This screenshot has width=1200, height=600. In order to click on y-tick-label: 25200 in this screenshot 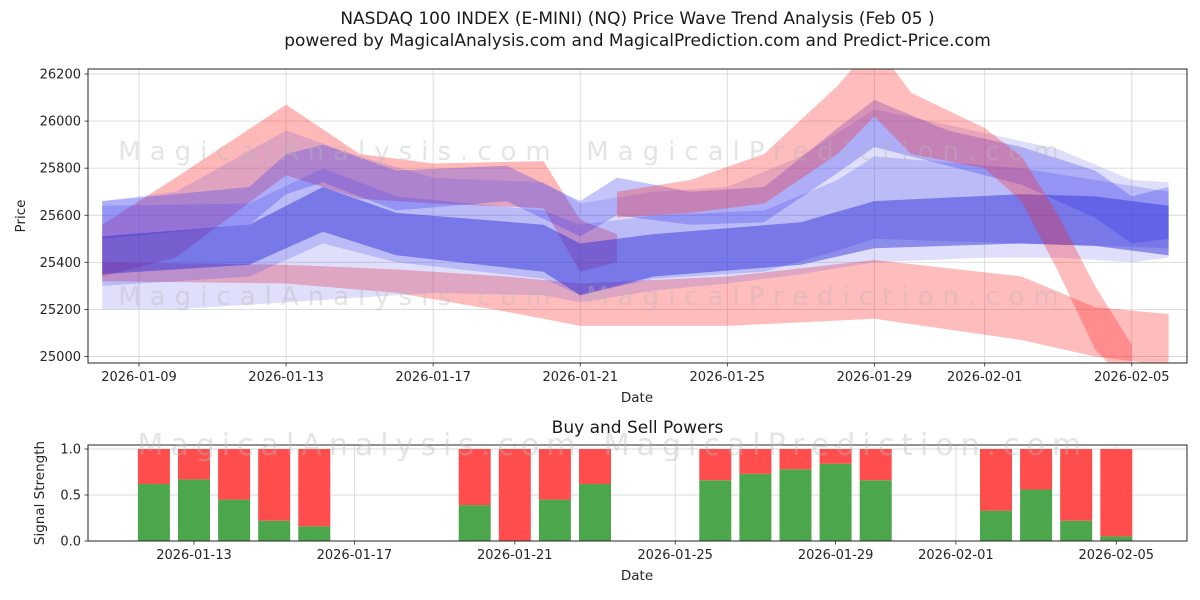, I will do `click(60, 310)`.